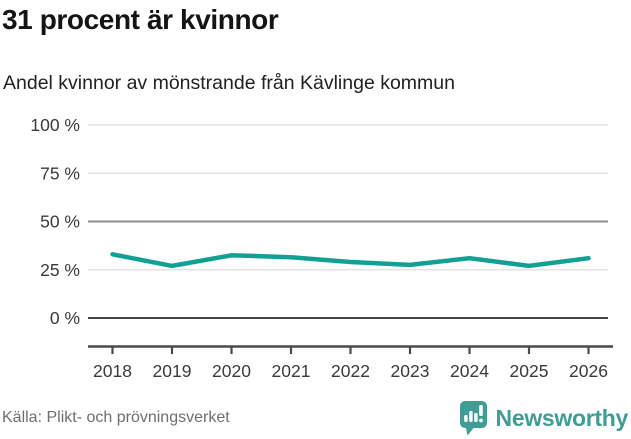 This screenshot has height=439, width=631. I want to click on y-tick-label-25: 25 %, so click(60, 270).